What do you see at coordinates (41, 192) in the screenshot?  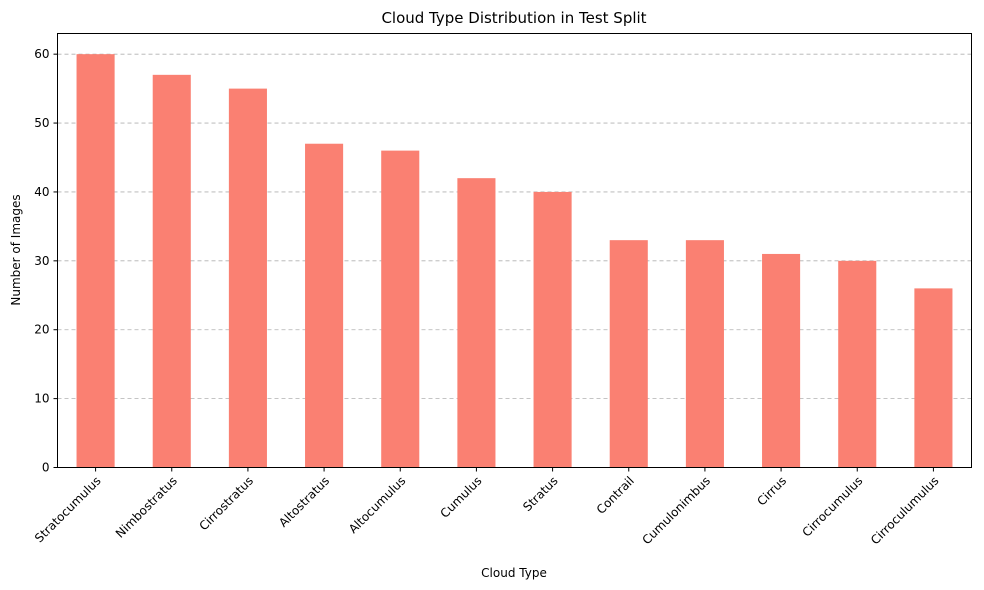 I see `y-tick-label: 40` at bounding box center [41, 192].